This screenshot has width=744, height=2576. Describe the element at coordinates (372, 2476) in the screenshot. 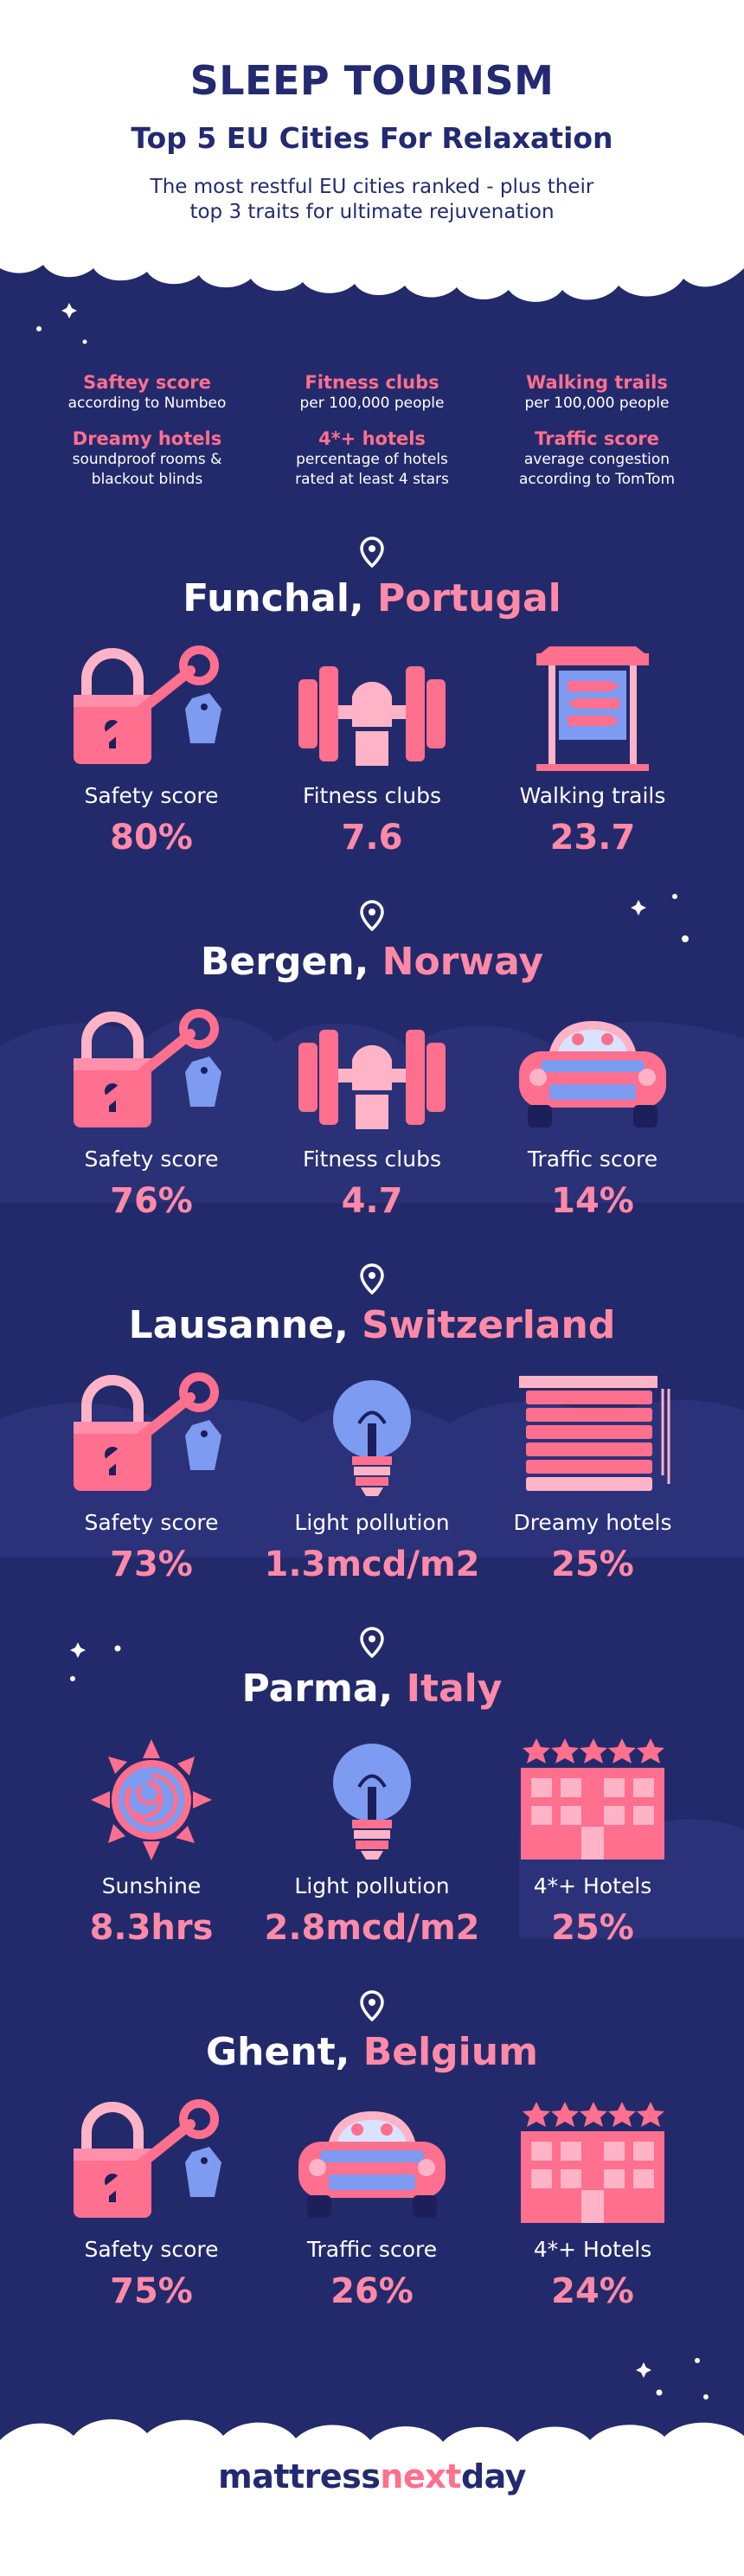

I see `brand-logo: mattressnextday` at that location.